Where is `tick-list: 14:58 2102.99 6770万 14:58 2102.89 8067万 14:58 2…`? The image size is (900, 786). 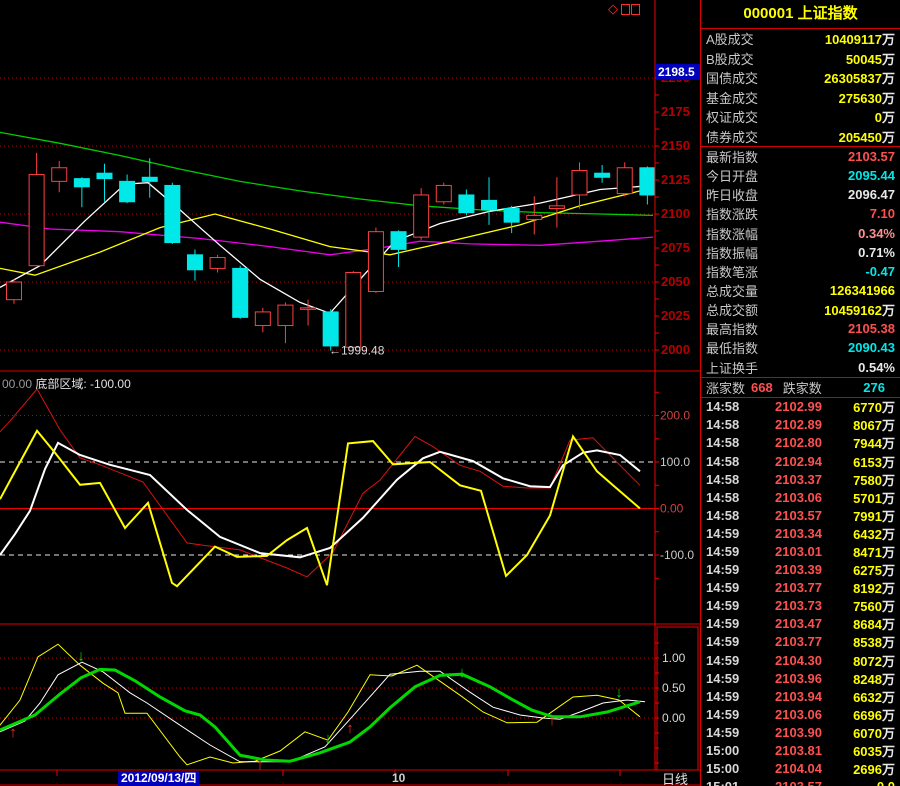 tick-list: 14:58 2102.99 6770万 14:58 2102.89 8067万 14:58 2… is located at coordinates (800, 592).